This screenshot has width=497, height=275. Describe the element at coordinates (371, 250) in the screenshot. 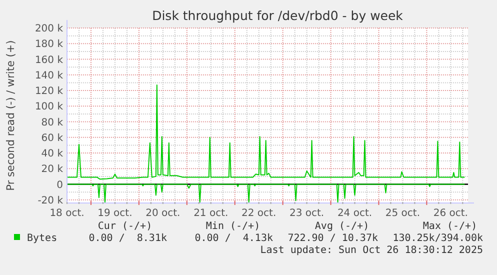

I see `text: Last update: Sun Oct 26 18:30:12 2025` at that location.